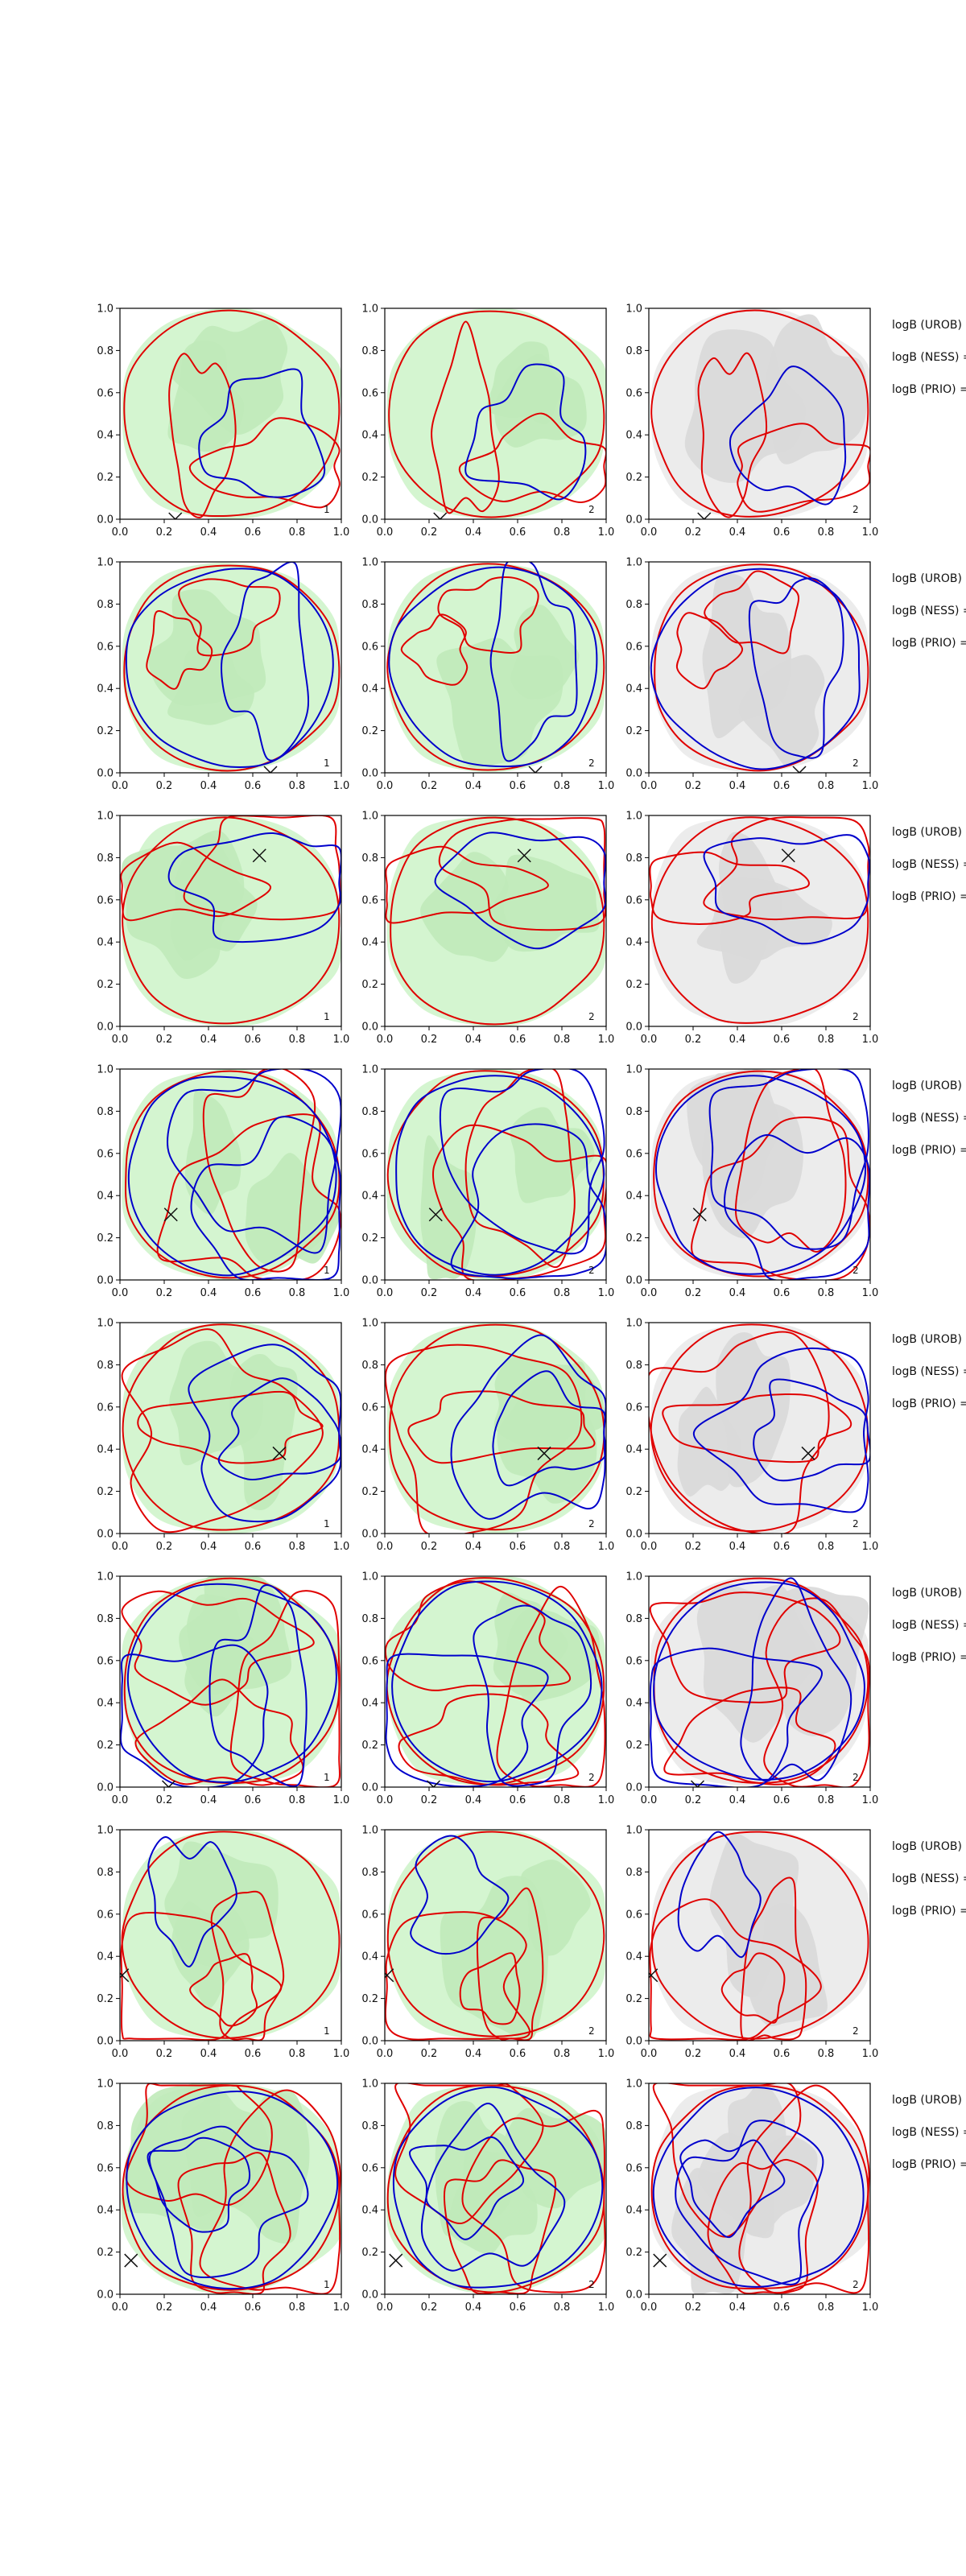 The width and height of the screenshot is (966, 2576). Describe the element at coordinates (929, 1371) in the screenshot. I see `side-label: logB (NESS) =` at that location.